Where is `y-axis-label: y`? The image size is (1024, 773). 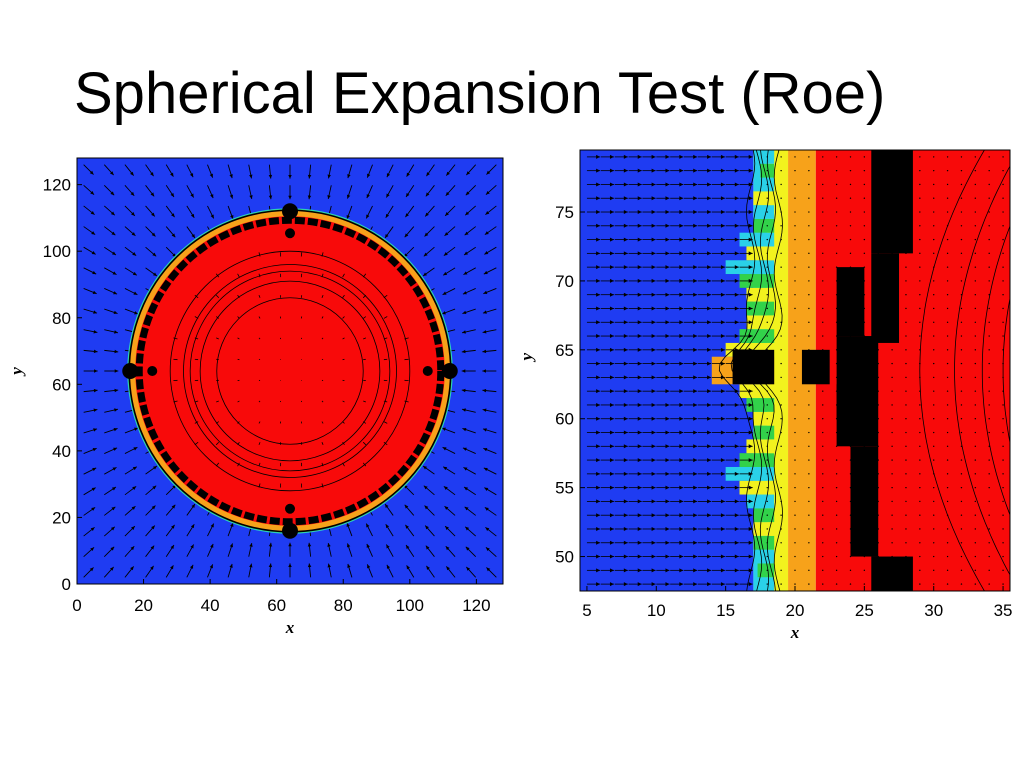
y-axis-label: y is located at coordinates (16, 372).